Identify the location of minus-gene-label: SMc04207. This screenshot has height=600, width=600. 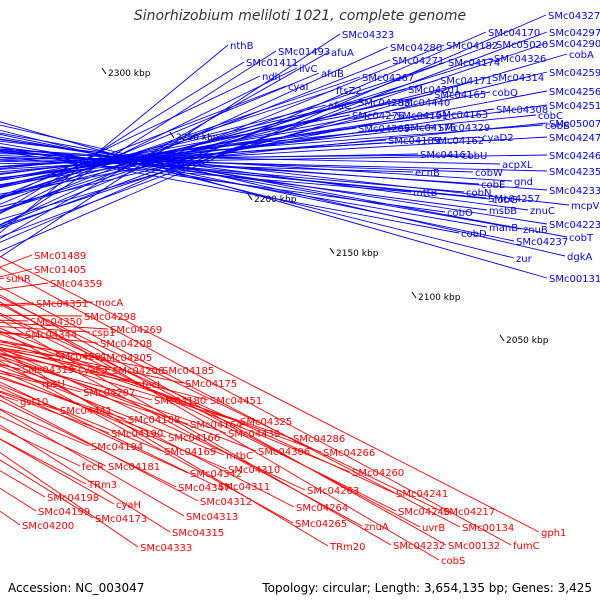
(109, 393).